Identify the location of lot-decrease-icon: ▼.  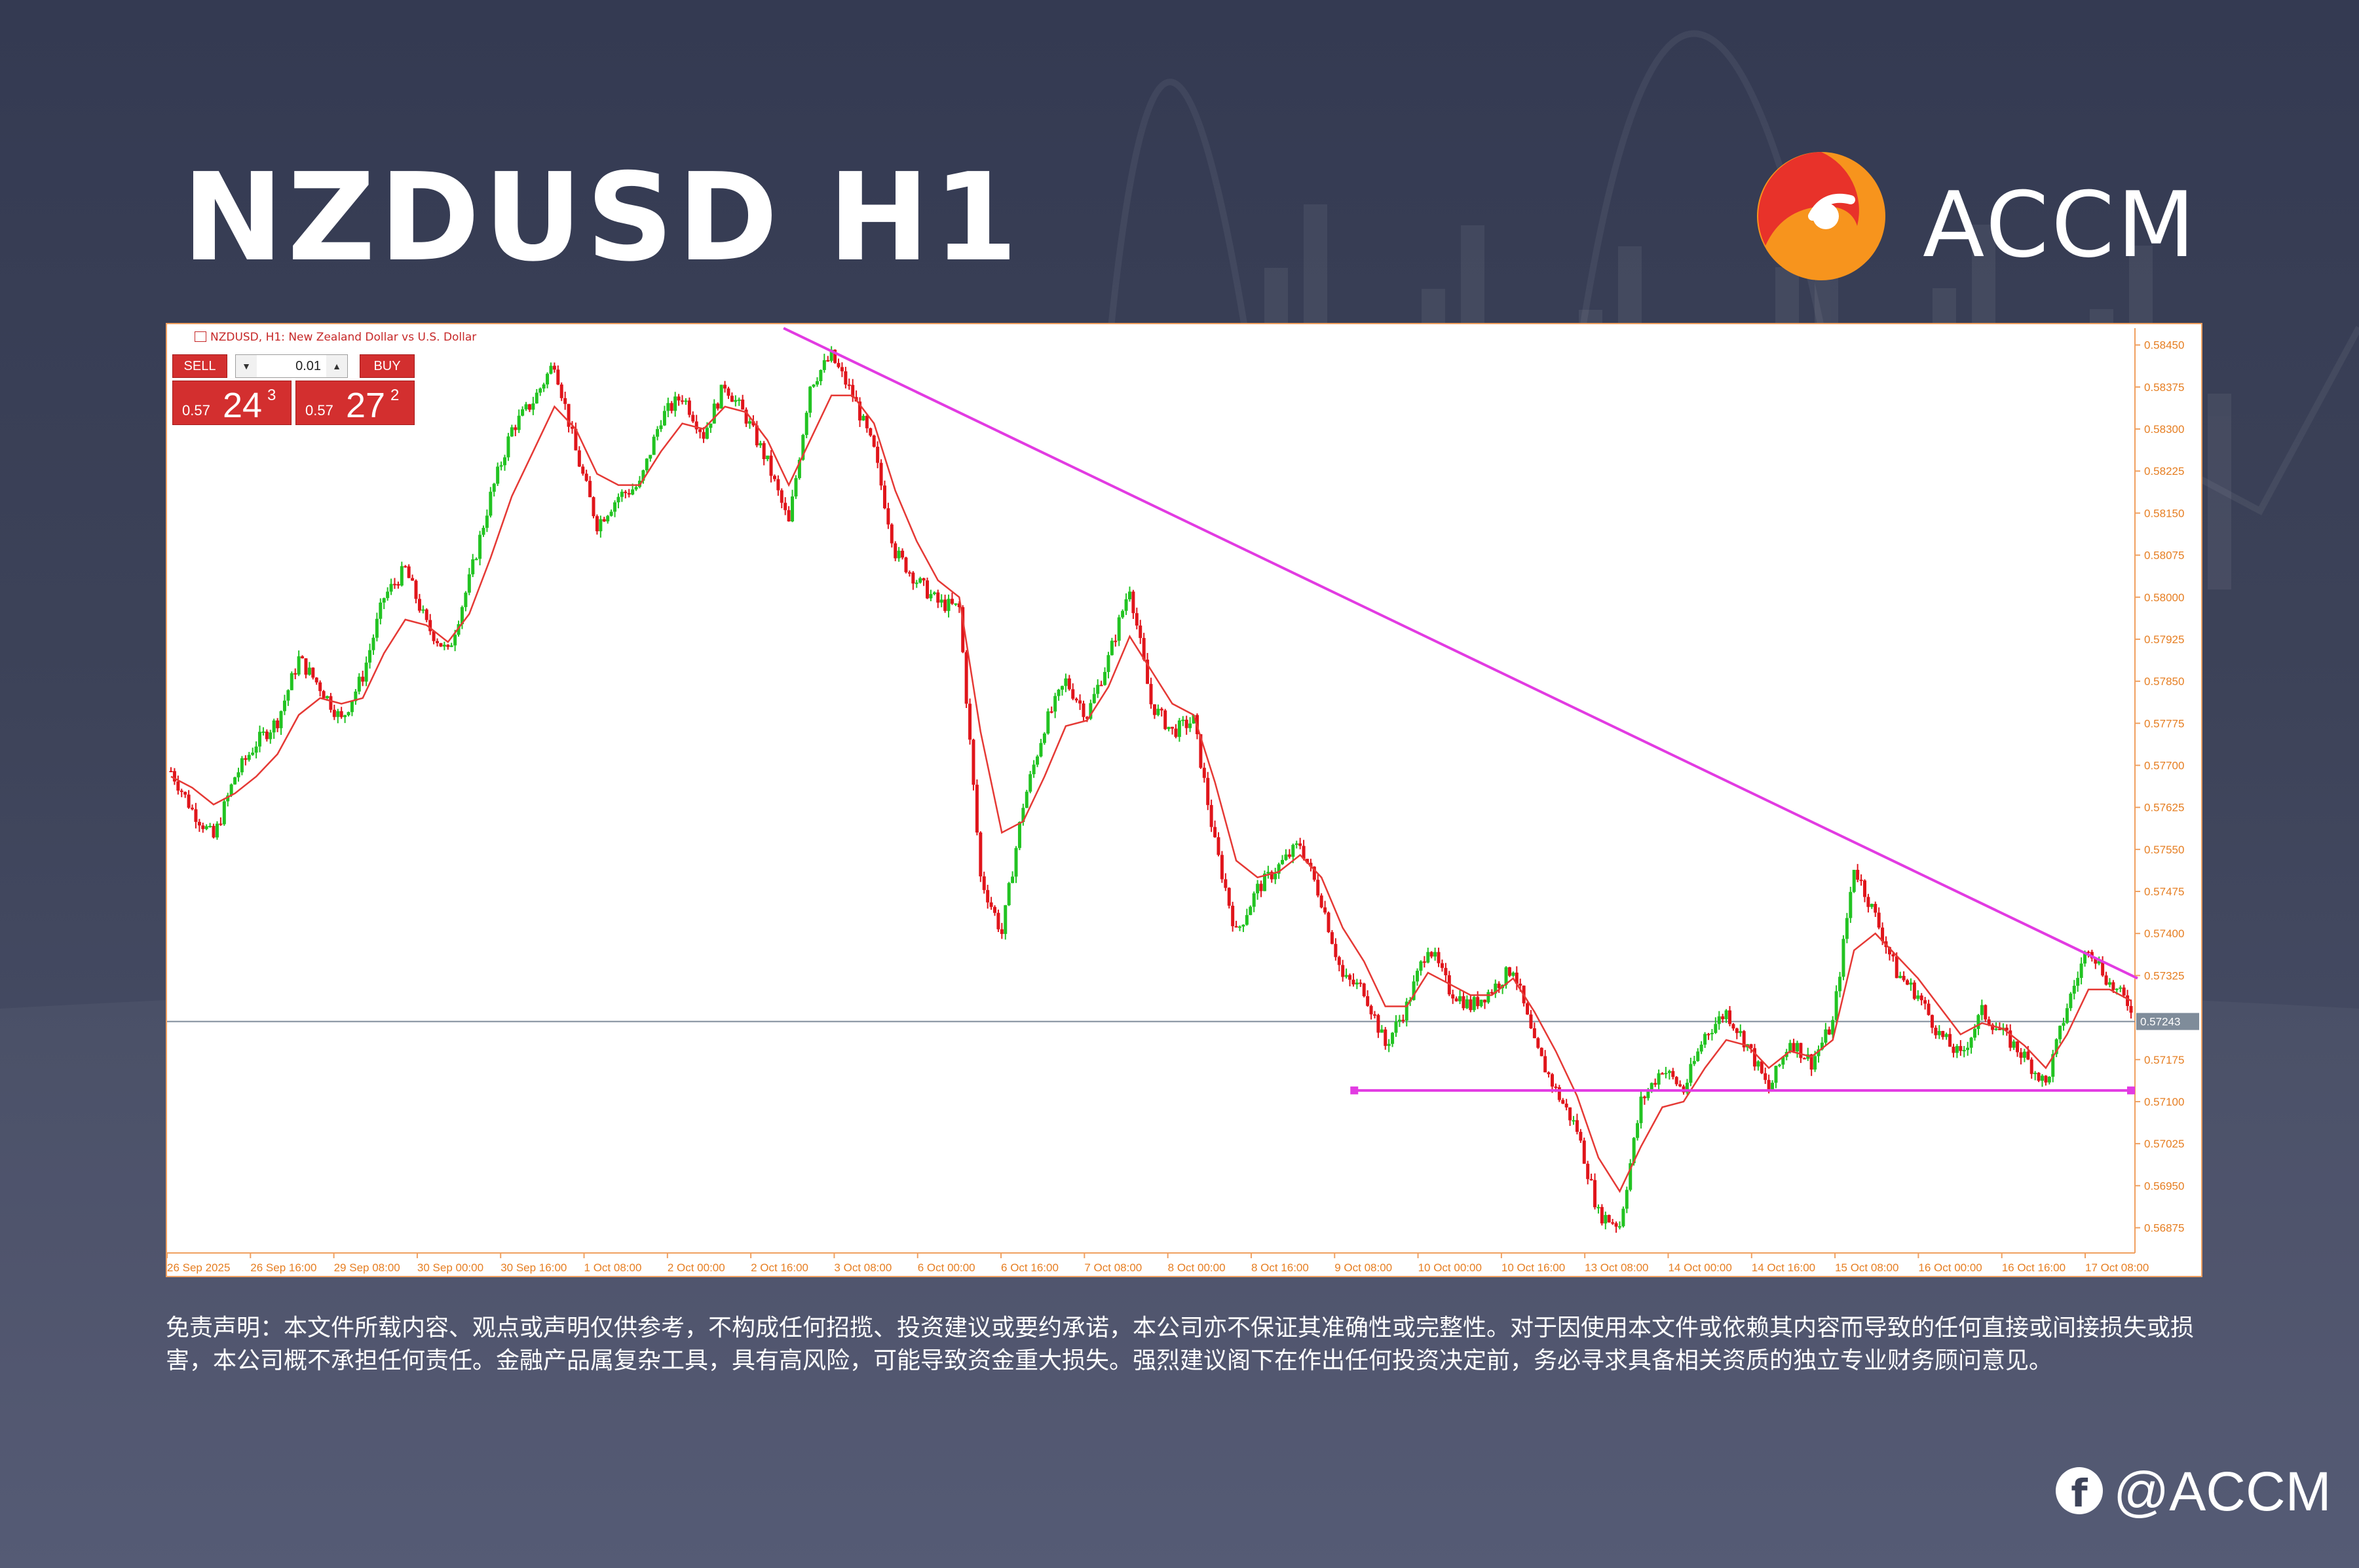
(246, 366).